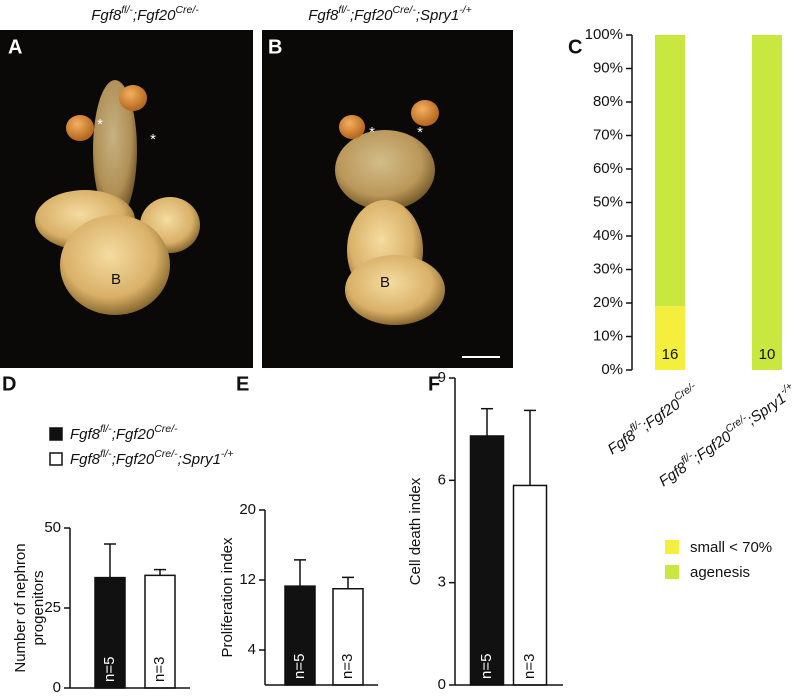  What do you see at coordinates (608, 235) in the screenshot?
I see `y-tick-label: 40%` at bounding box center [608, 235].